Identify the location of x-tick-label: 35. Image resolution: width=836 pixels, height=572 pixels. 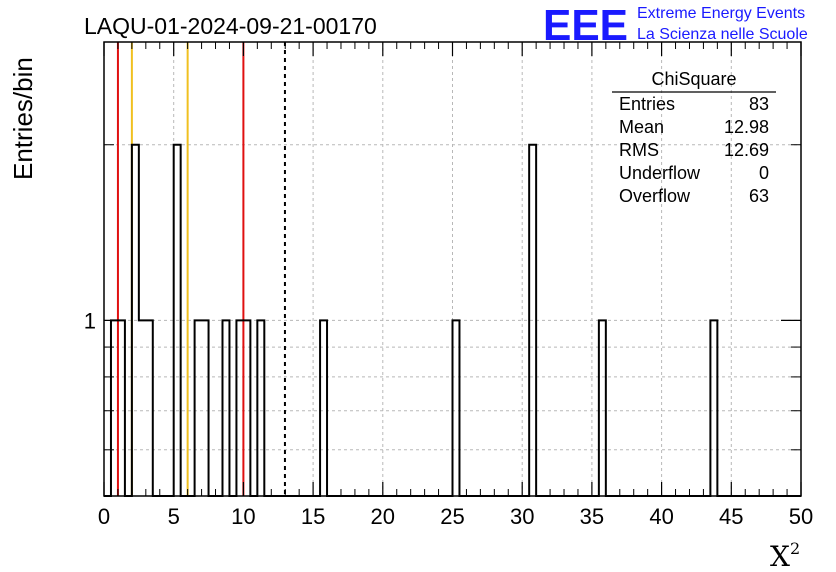
(592, 516).